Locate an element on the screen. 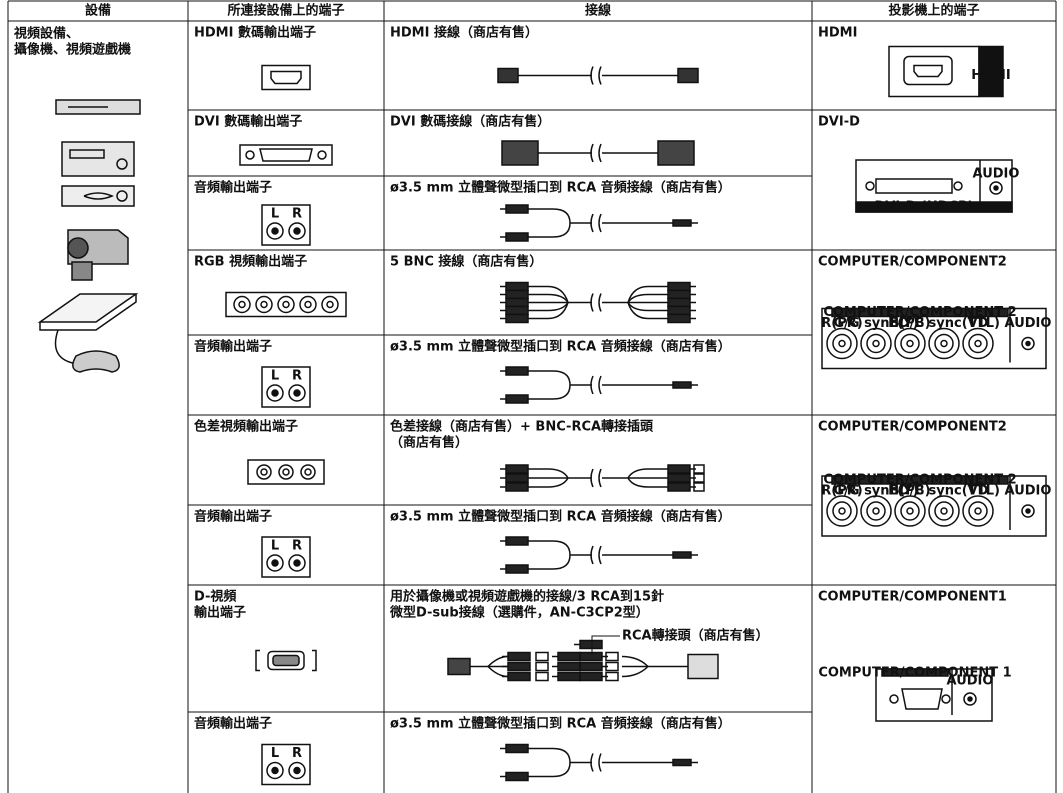 The image size is (1063, 793). terminal-name: 輸出端子 is located at coordinates (220, 613).